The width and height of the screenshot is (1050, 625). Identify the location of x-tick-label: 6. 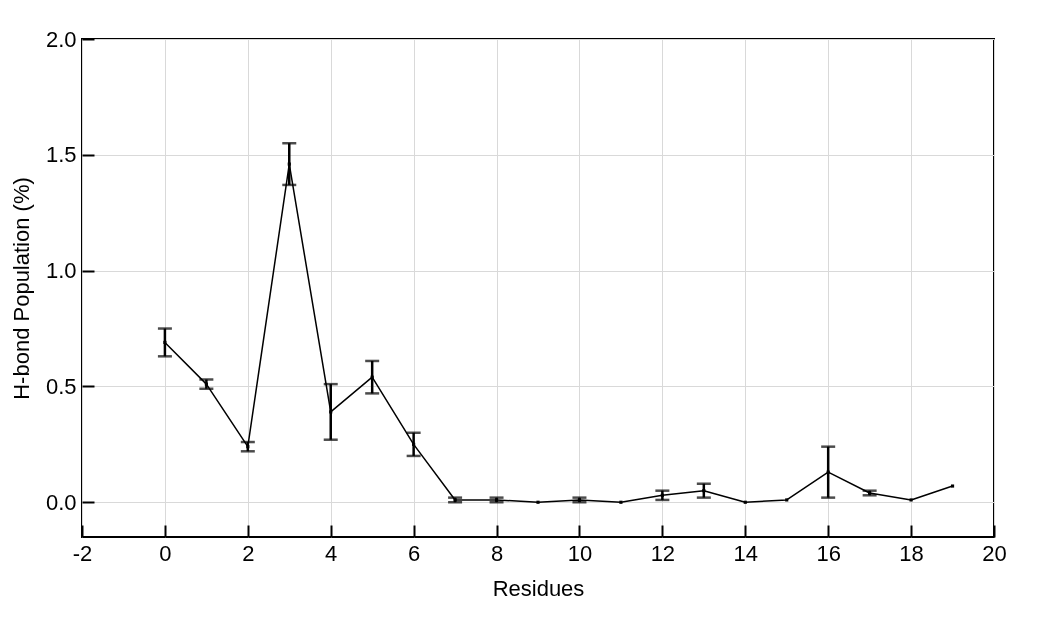
(414, 553).